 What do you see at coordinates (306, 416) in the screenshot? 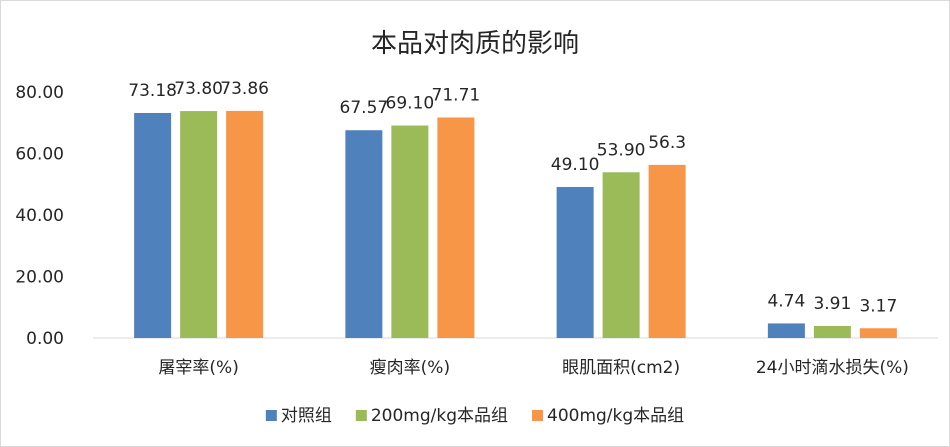
I see `legend-label: 对照组` at bounding box center [306, 416].